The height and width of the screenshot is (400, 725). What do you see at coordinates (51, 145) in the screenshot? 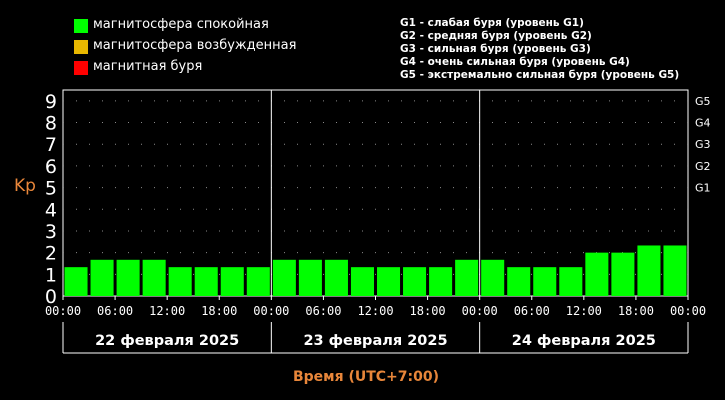
I see `y-tick-label: 7` at bounding box center [51, 145].